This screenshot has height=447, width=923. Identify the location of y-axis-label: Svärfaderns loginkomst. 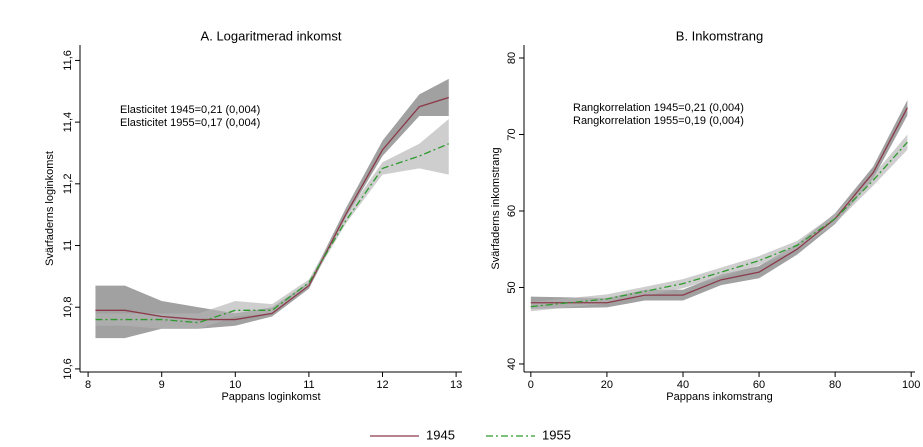
(50, 208).